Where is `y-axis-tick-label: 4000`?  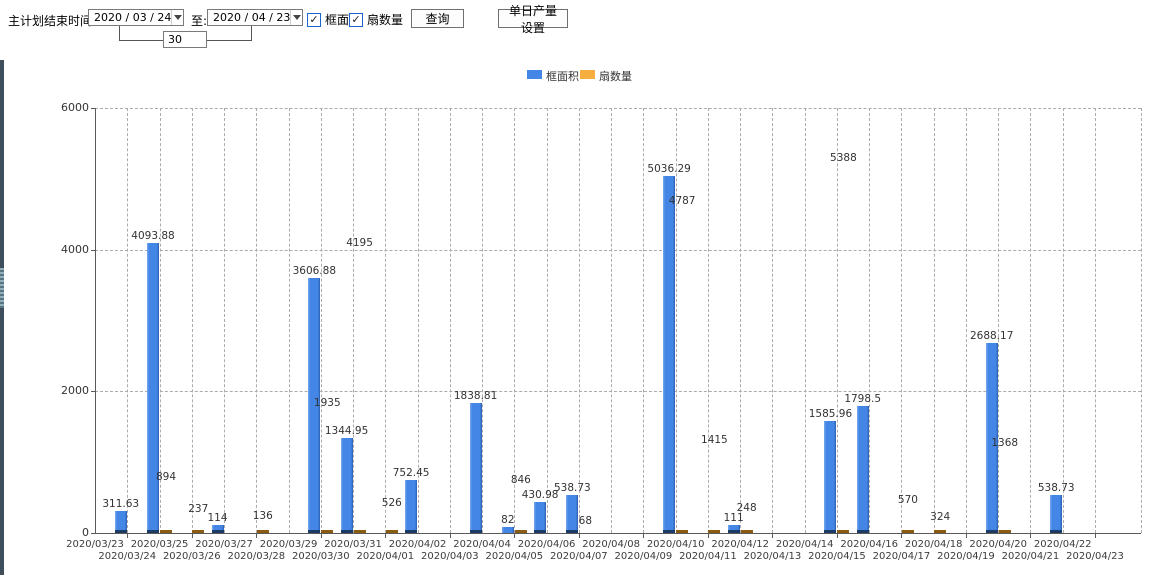 y-axis-tick-label: 4000 is located at coordinates (75, 249).